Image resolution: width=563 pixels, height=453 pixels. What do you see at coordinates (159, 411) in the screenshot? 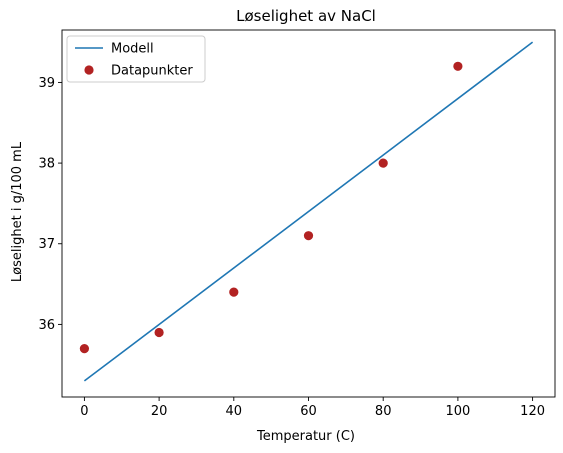
I see `x-tick-label: 20` at bounding box center [159, 411].